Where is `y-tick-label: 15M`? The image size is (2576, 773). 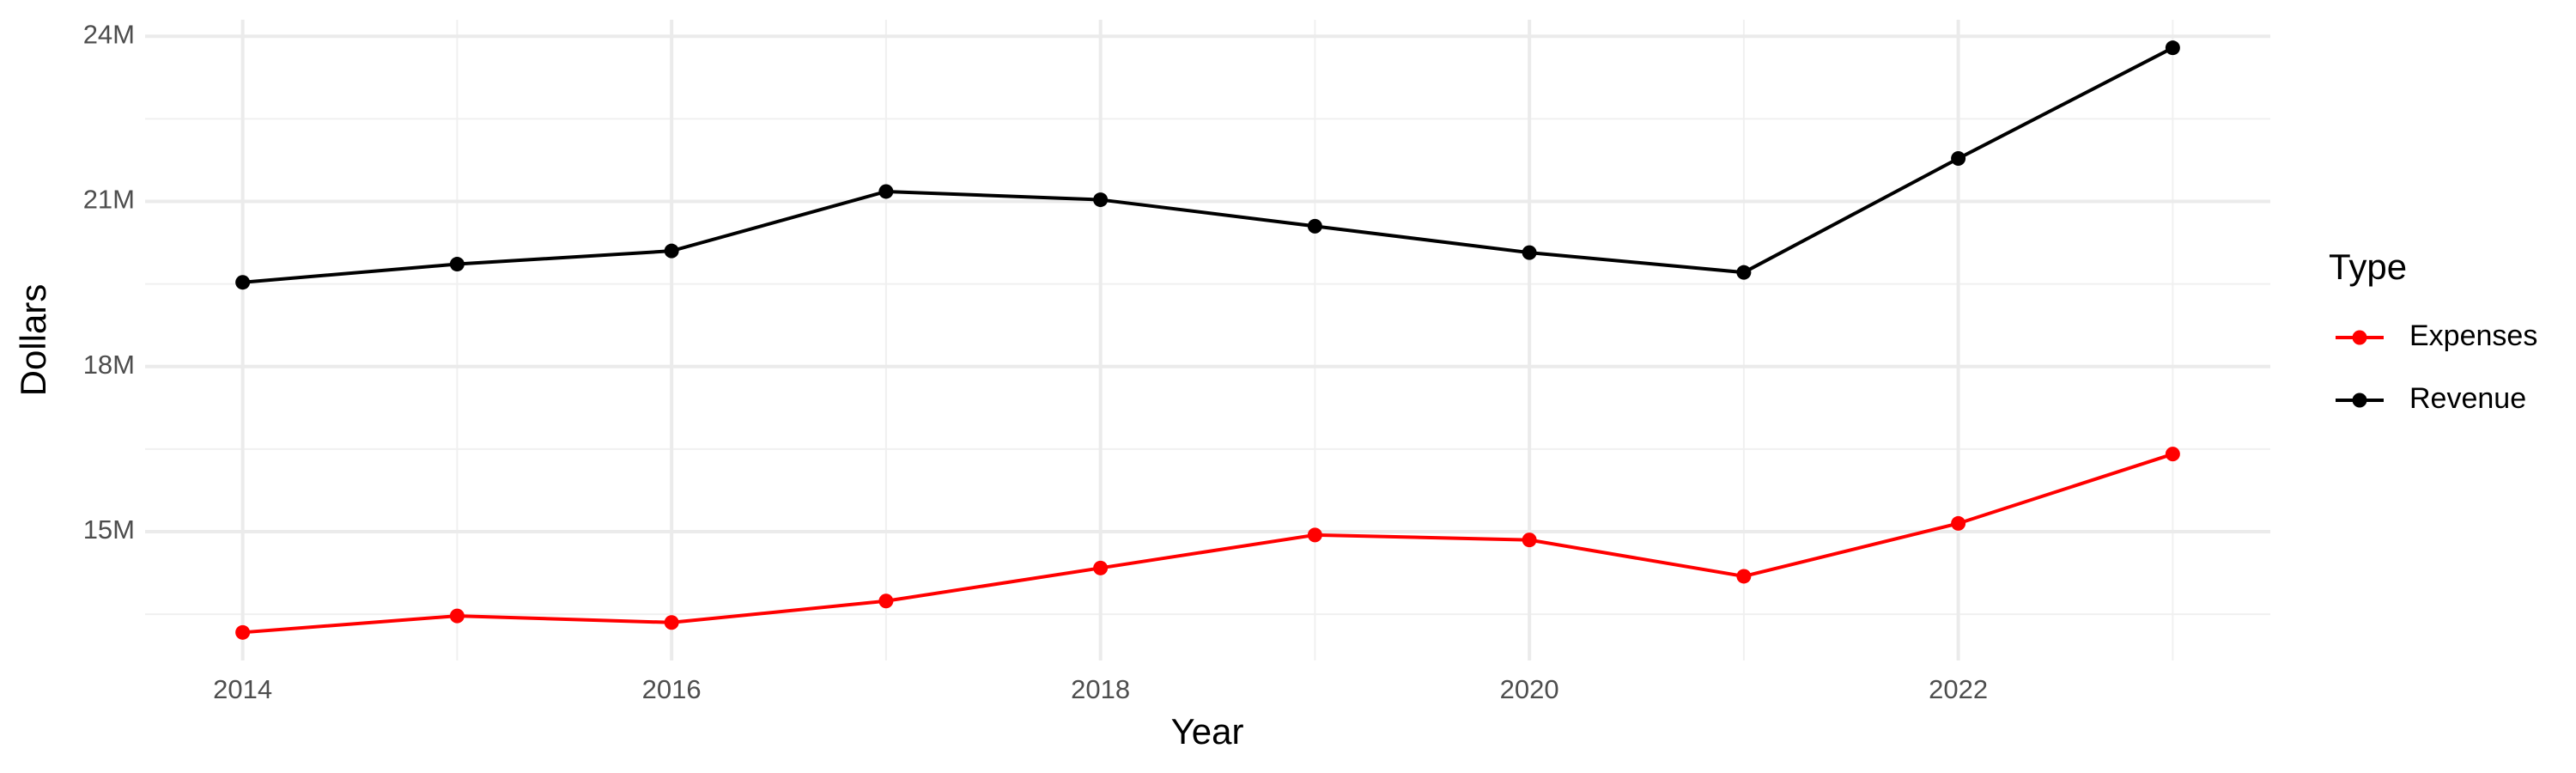 y-tick-label: 15M is located at coordinates (109, 529).